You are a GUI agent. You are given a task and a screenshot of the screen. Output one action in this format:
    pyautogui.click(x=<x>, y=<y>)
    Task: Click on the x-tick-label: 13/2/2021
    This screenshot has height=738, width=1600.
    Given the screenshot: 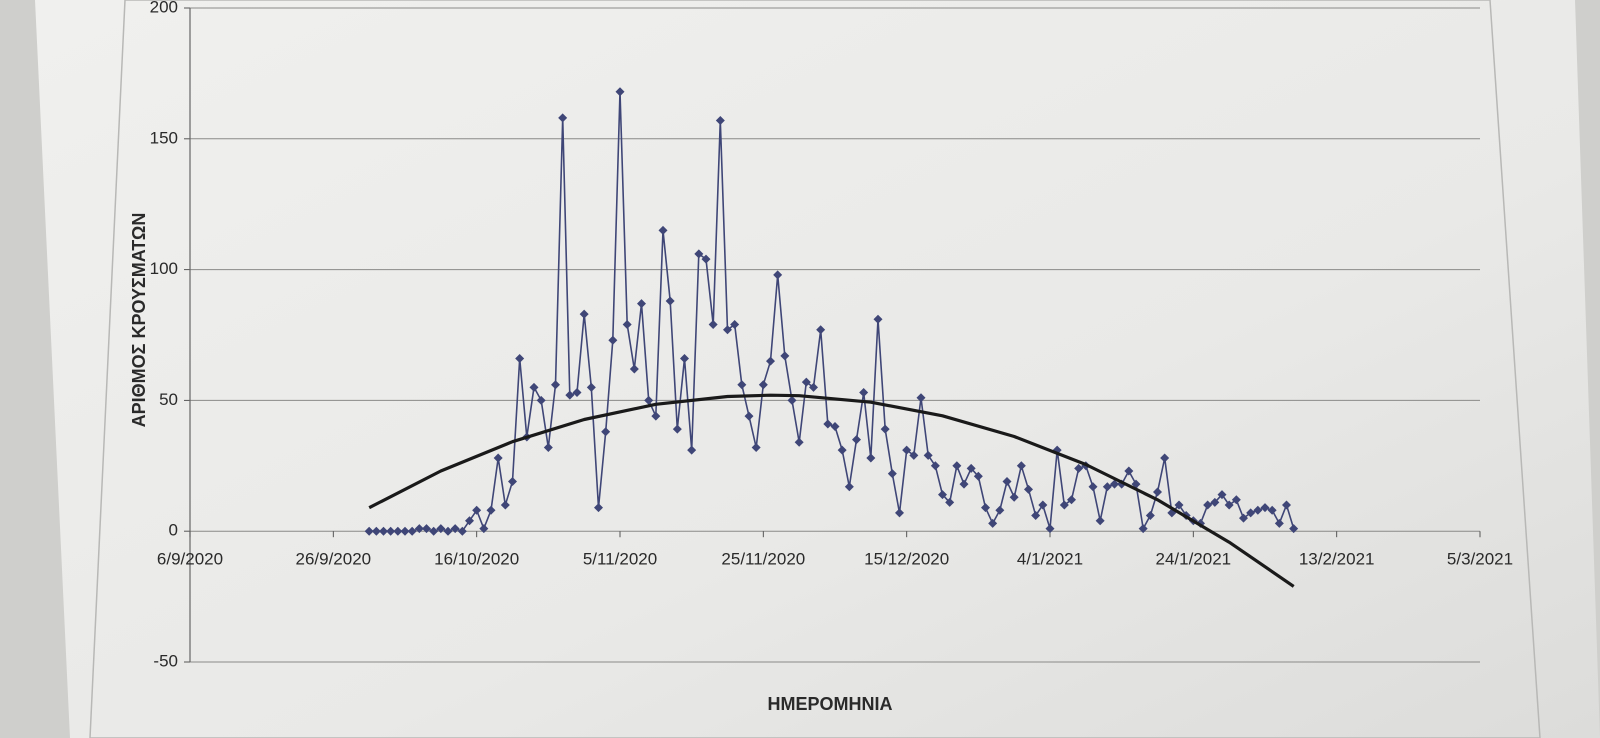 What is the action you would take?
    pyautogui.click(x=1337, y=559)
    